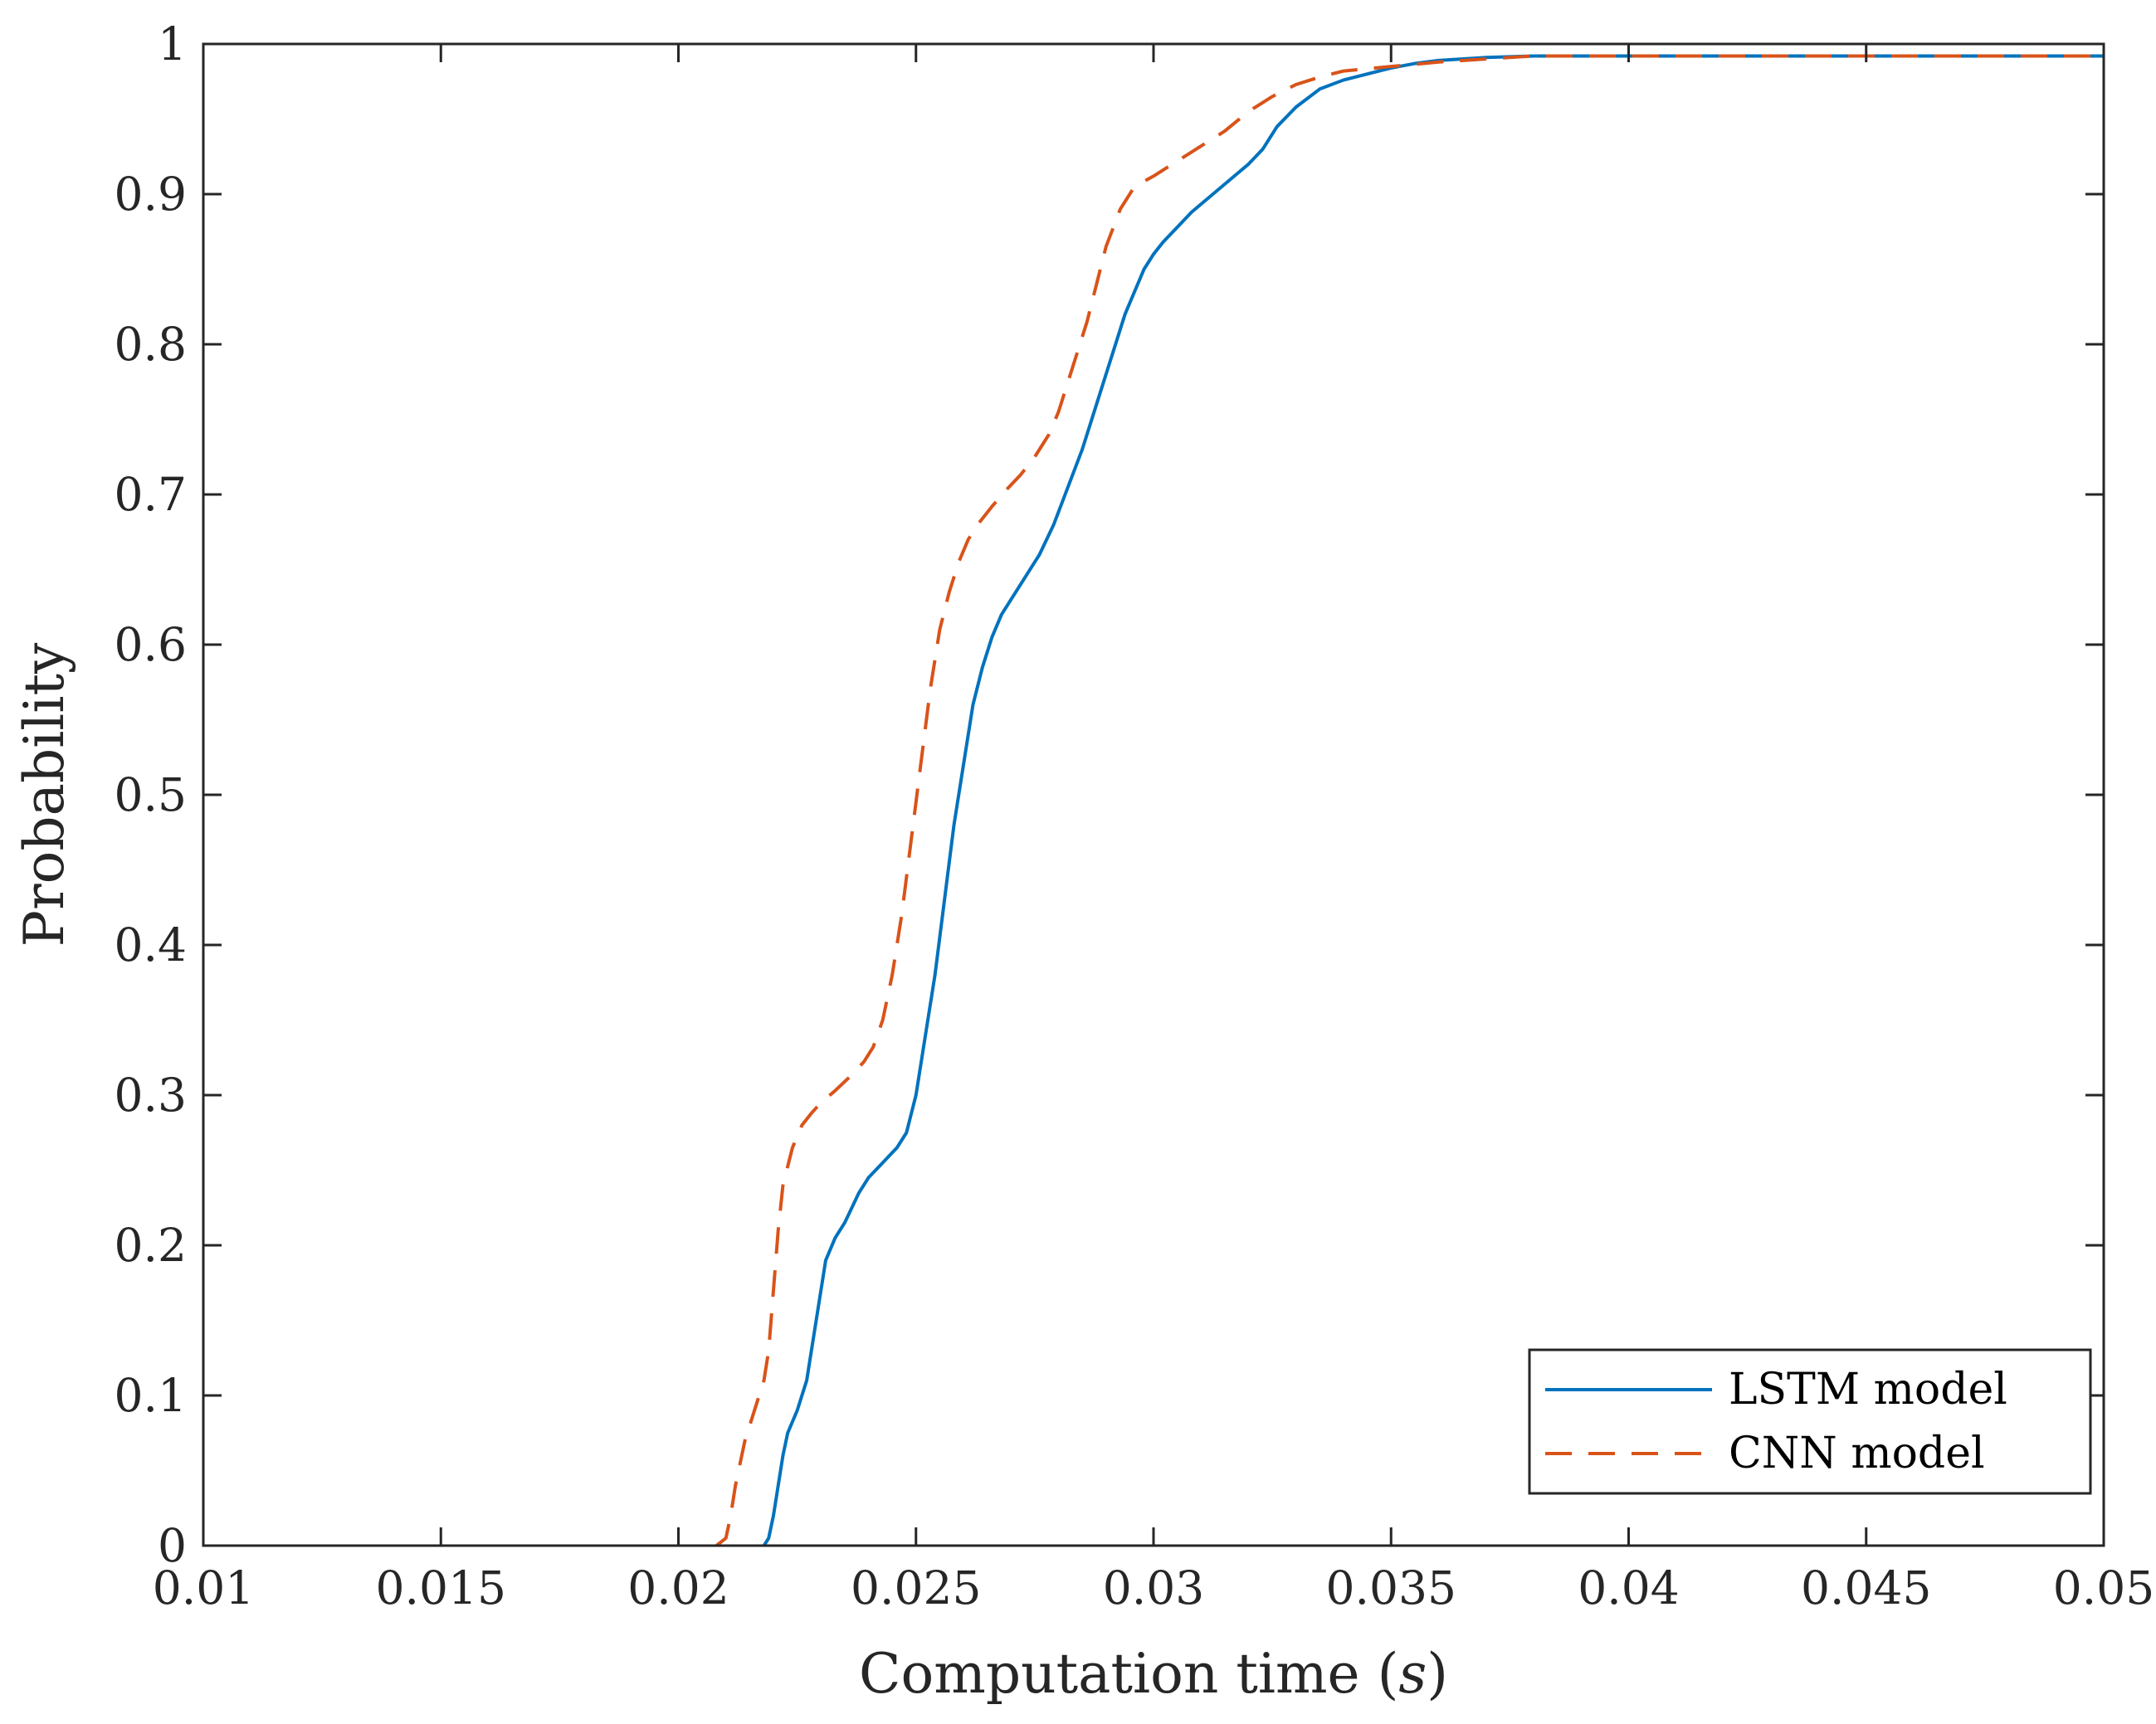 The height and width of the screenshot is (1724, 2156). I want to click on legend-label-cnn: CNN model, so click(1857, 1453).